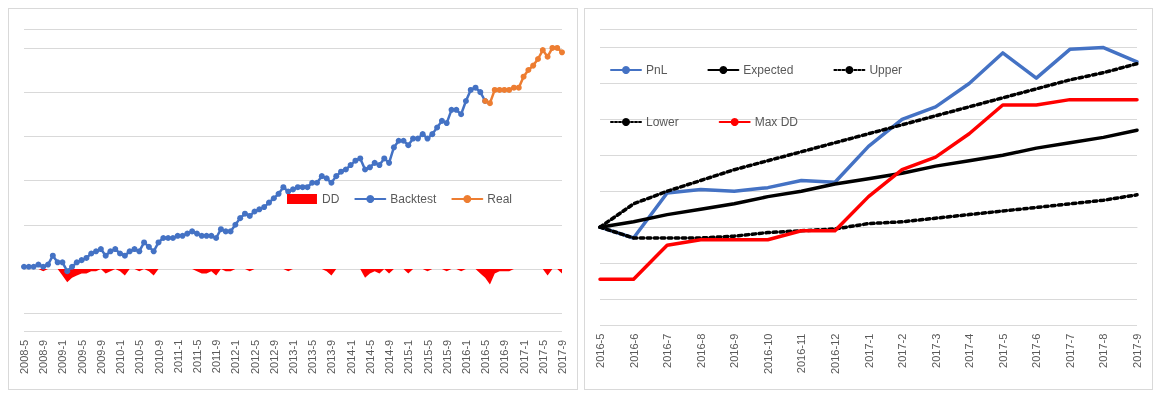 The height and width of the screenshot is (396, 1161). Describe the element at coordinates (1036, 350) in the screenshot. I see `x-tick-label: 2017-6` at that location.